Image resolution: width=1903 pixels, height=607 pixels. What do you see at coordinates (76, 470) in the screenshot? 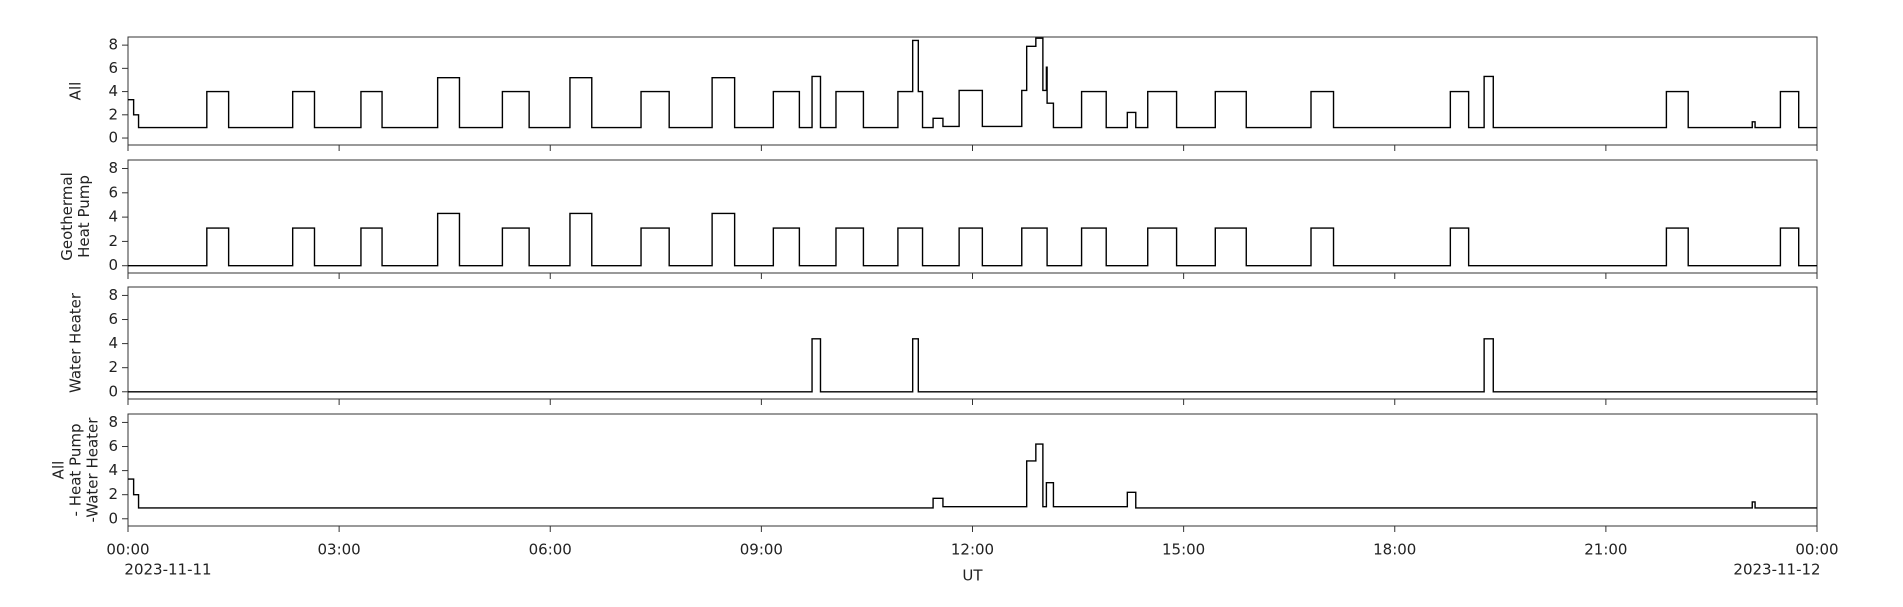
I see `y-axis-label: - Heat Pump` at bounding box center [76, 470].